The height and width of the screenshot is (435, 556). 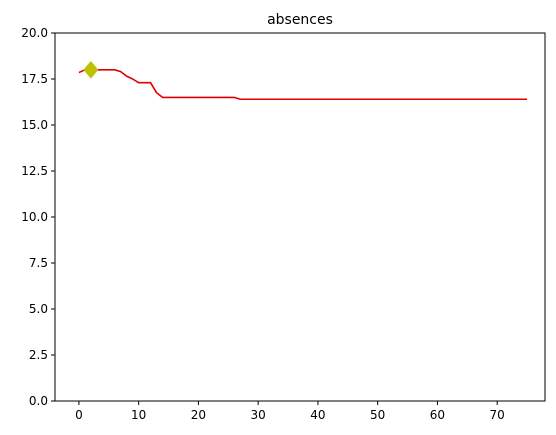 I want to click on y-tick-label: 20.0, so click(x=34, y=33).